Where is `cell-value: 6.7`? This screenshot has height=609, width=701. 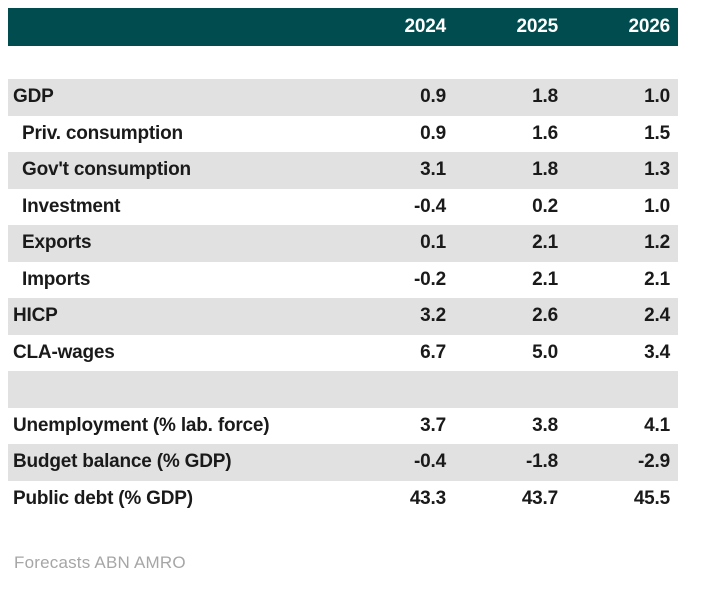
cell-value: 6.7 is located at coordinates (433, 352).